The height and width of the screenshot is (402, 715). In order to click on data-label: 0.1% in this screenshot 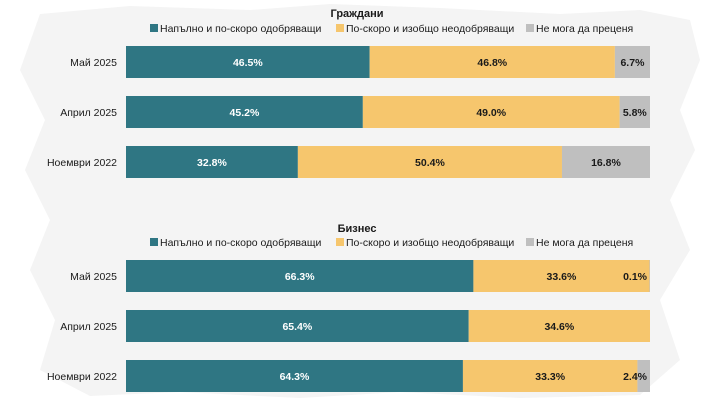, I will do `click(635, 277)`.